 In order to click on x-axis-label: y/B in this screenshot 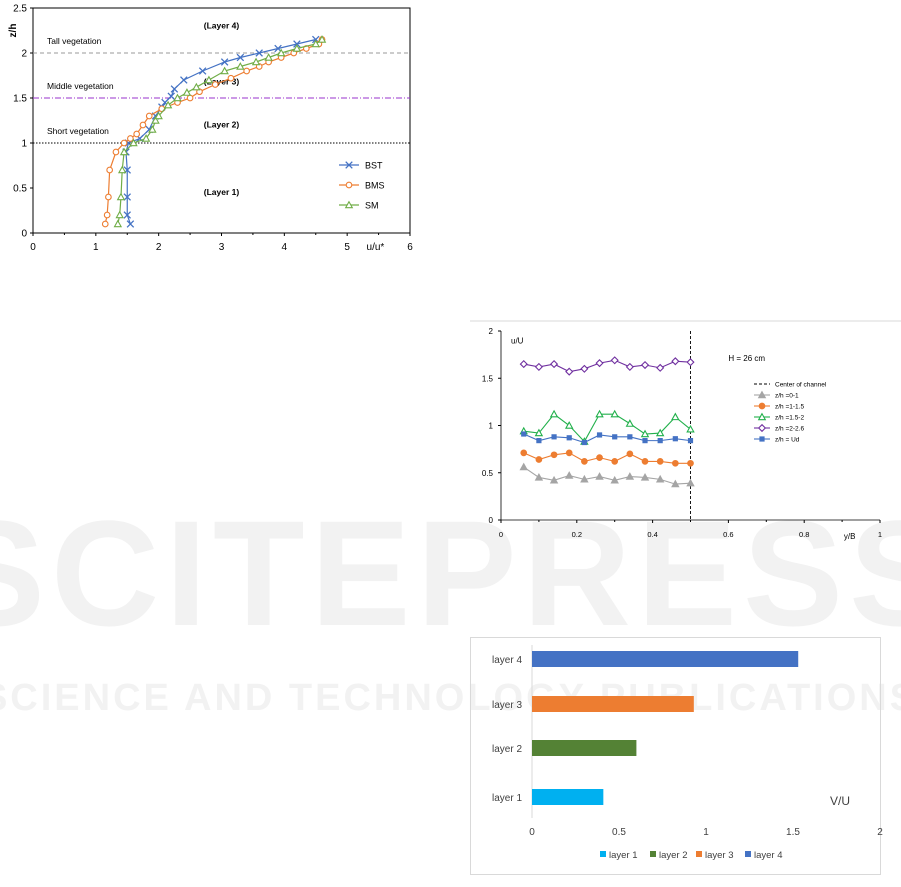, I will do `click(850, 536)`.